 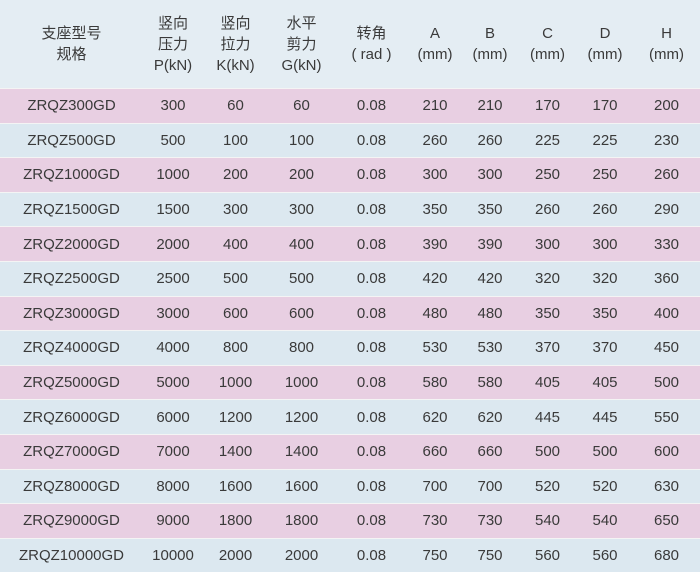 What do you see at coordinates (235, 348) in the screenshot?
I see `value-cell: 800` at bounding box center [235, 348].